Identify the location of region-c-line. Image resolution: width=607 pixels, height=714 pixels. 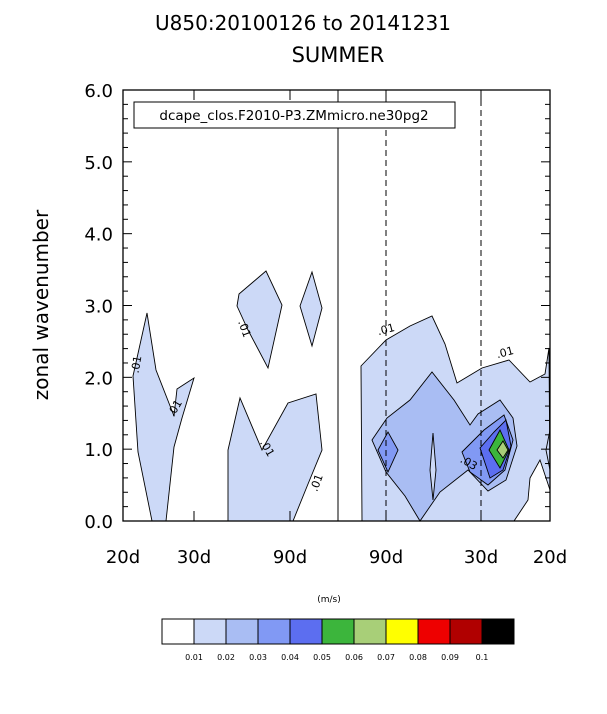
(311, 309).